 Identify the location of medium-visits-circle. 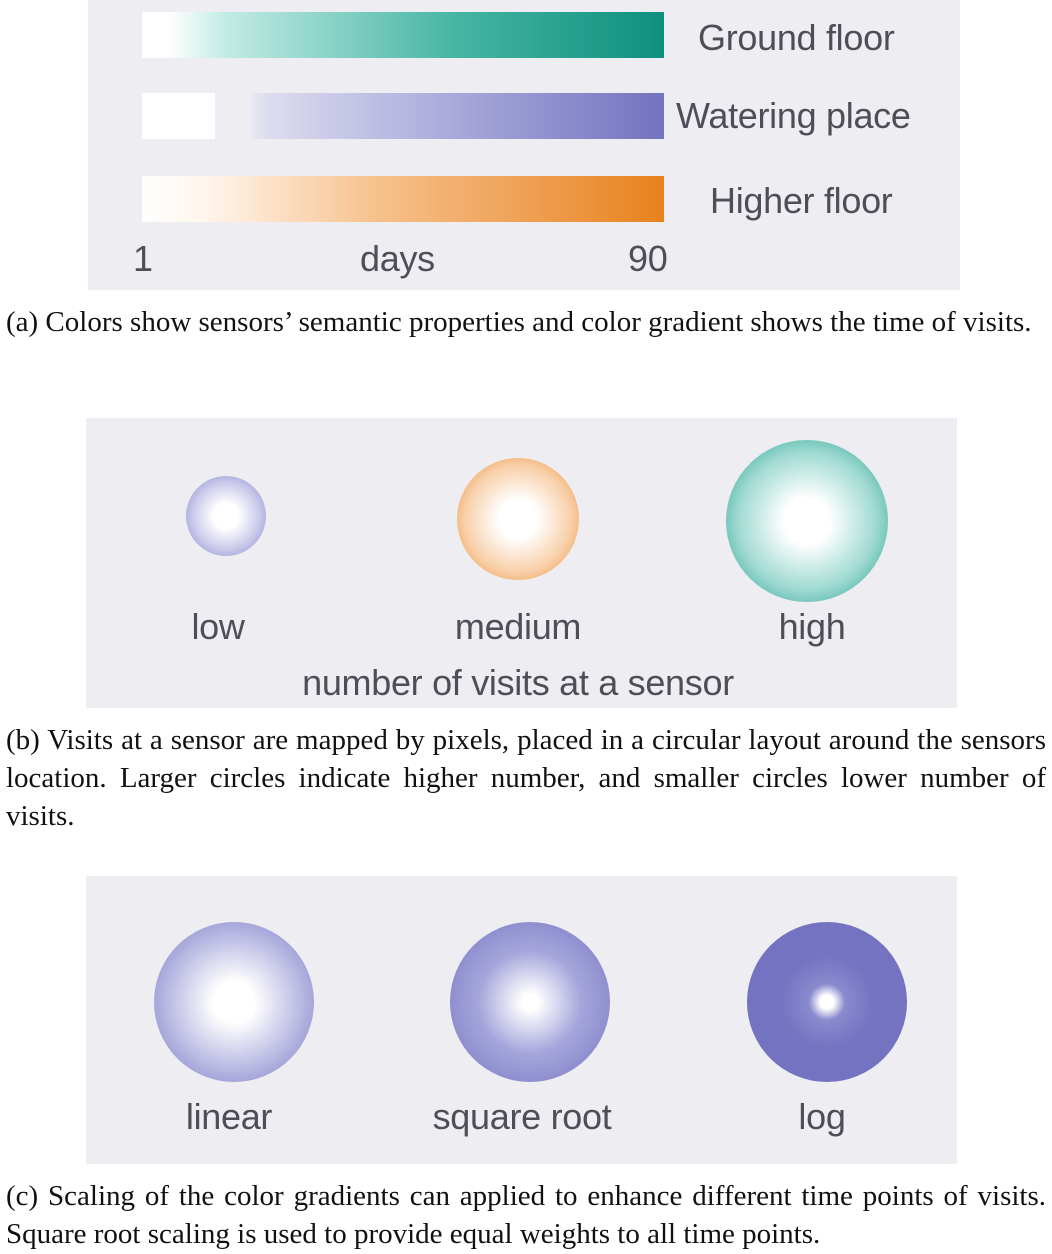
(518, 519).